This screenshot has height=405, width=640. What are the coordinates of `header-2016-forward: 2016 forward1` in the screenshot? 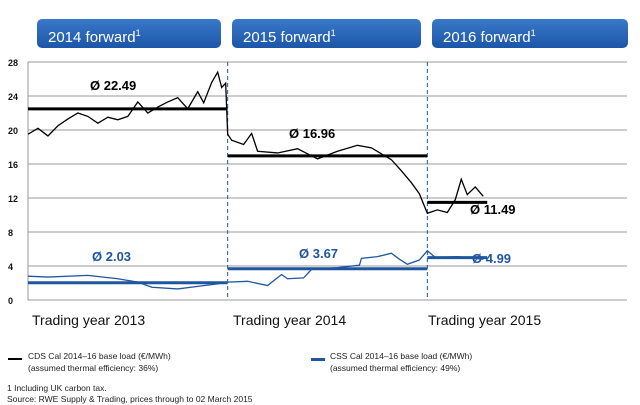 It's located at (530, 33).